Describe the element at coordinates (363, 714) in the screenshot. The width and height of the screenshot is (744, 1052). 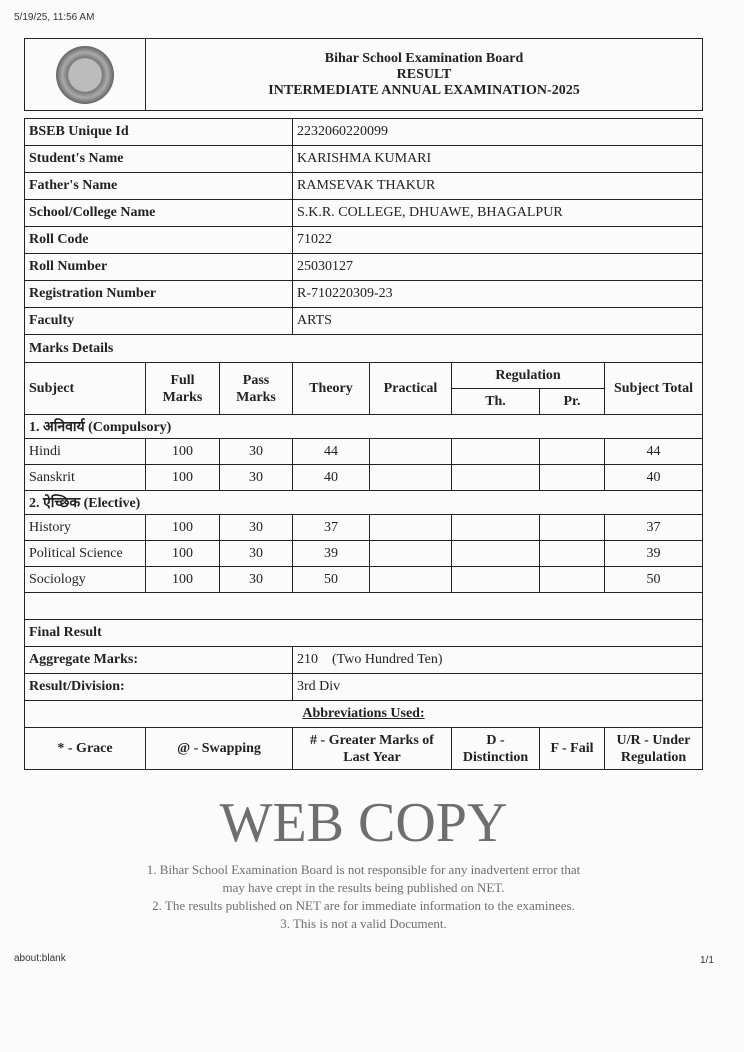
I see `abbreviations-title: Abbreviations Used:` at that location.